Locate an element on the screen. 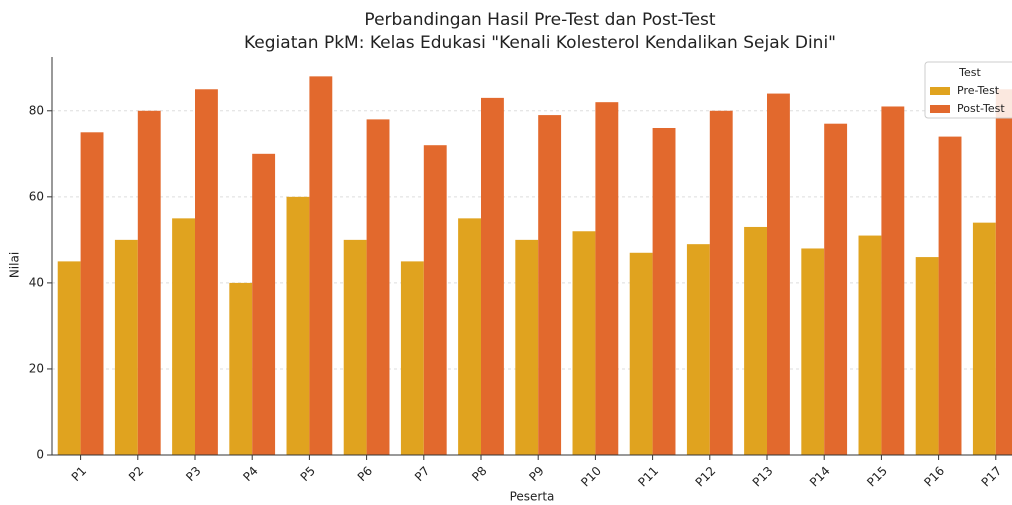  x-tick-label: P5 is located at coordinates (308, 474).